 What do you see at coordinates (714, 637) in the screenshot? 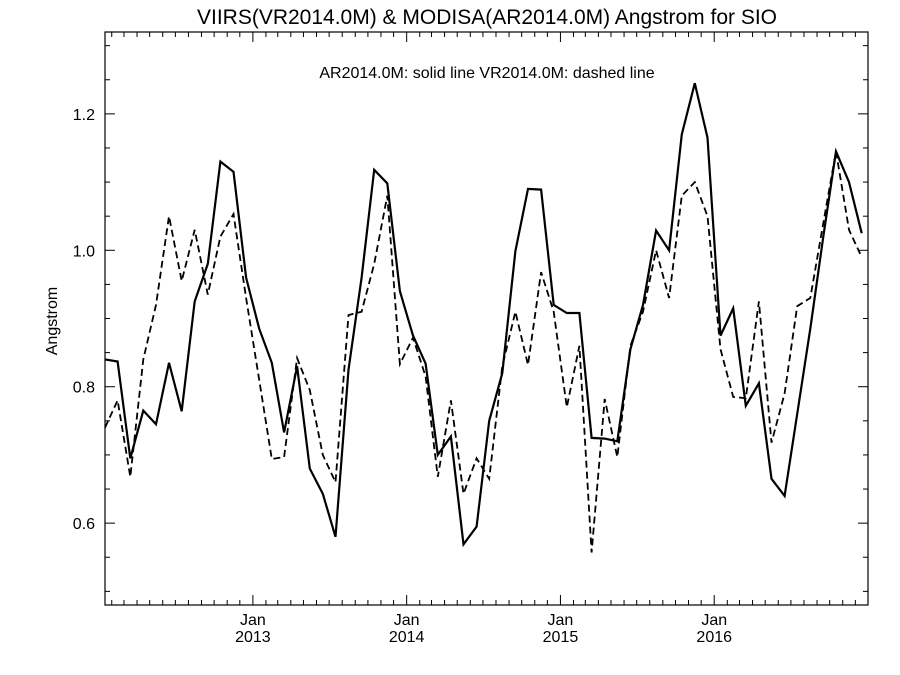
I see `x-tick-label-year: 2016` at bounding box center [714, 637].